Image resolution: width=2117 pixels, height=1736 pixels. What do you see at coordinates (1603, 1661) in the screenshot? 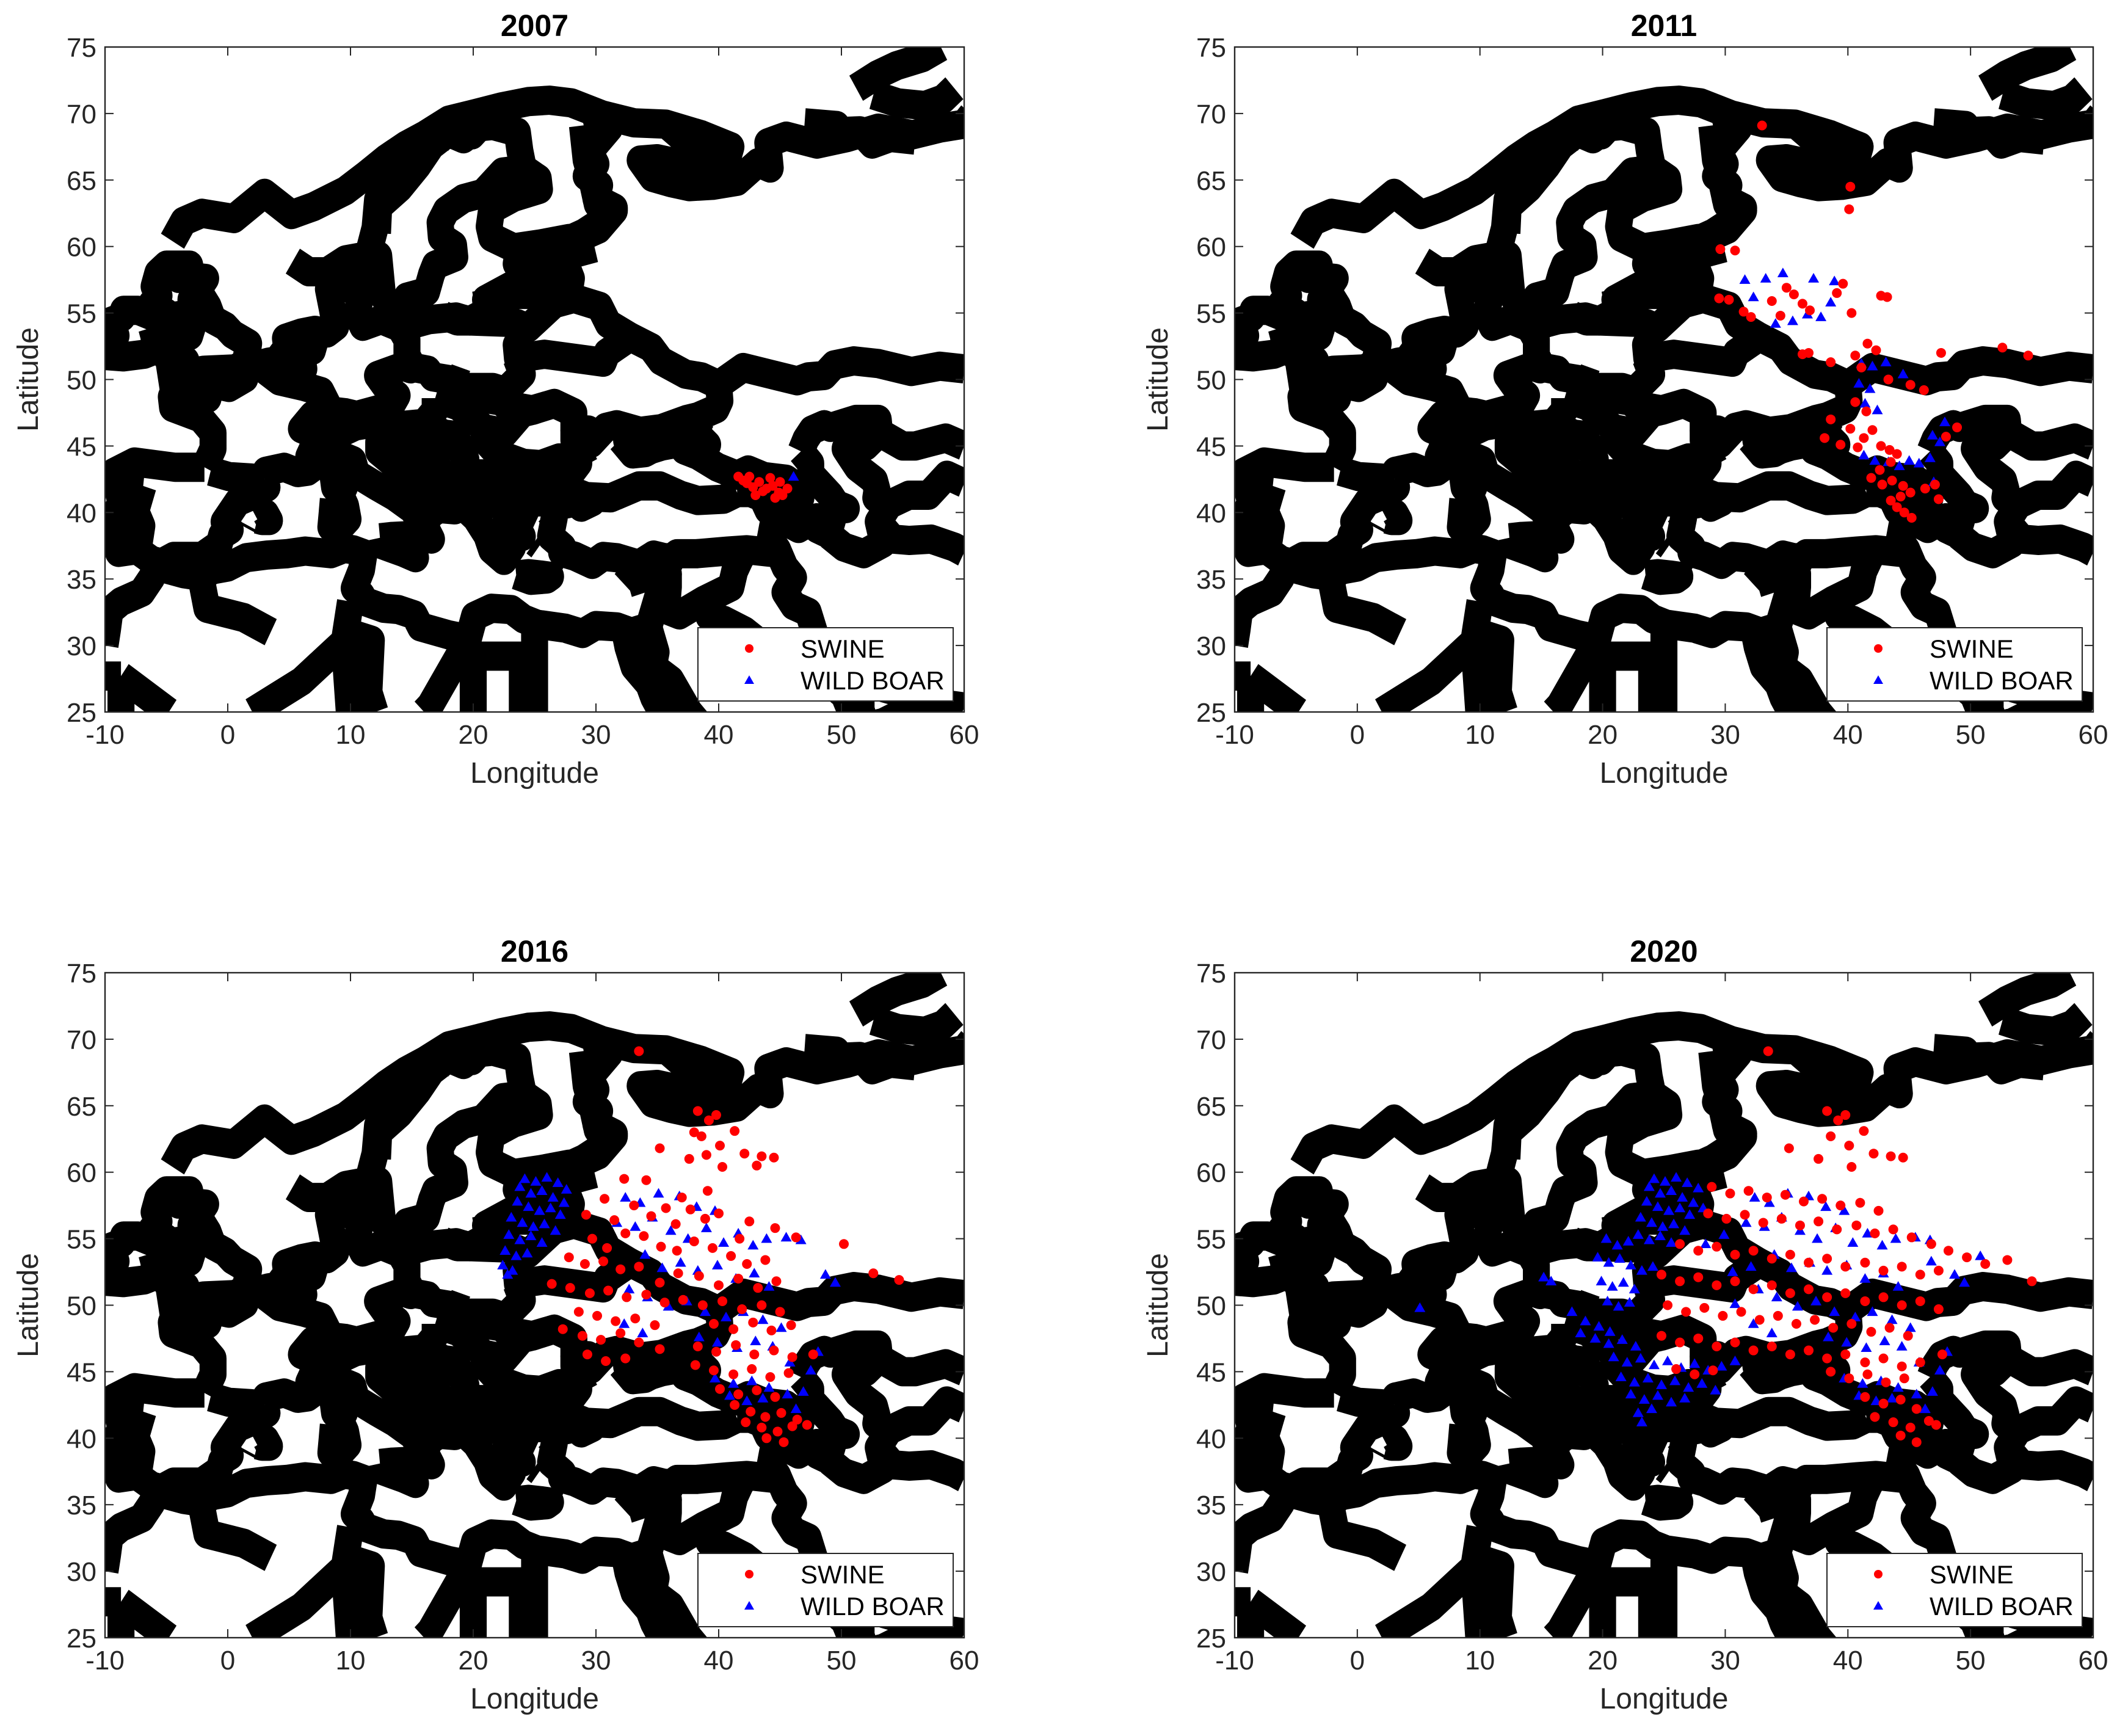
I see `x-tick-label: 20` at bounding box center [1603, 1661].